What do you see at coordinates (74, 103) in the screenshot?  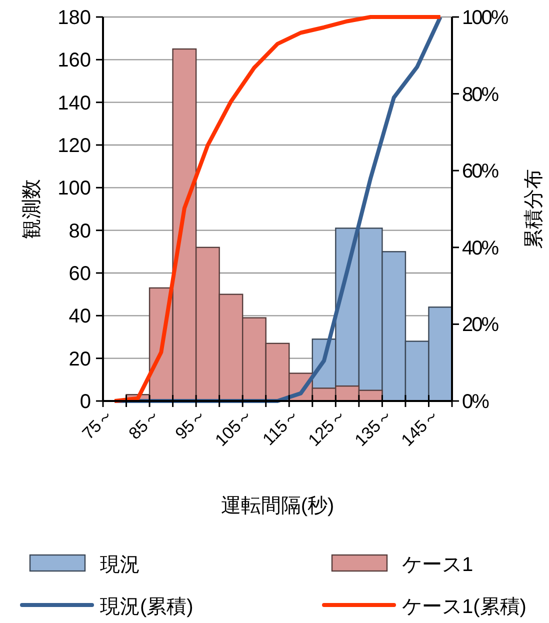 I see `y-tick-label: 140` at bounding box center [74, 103].